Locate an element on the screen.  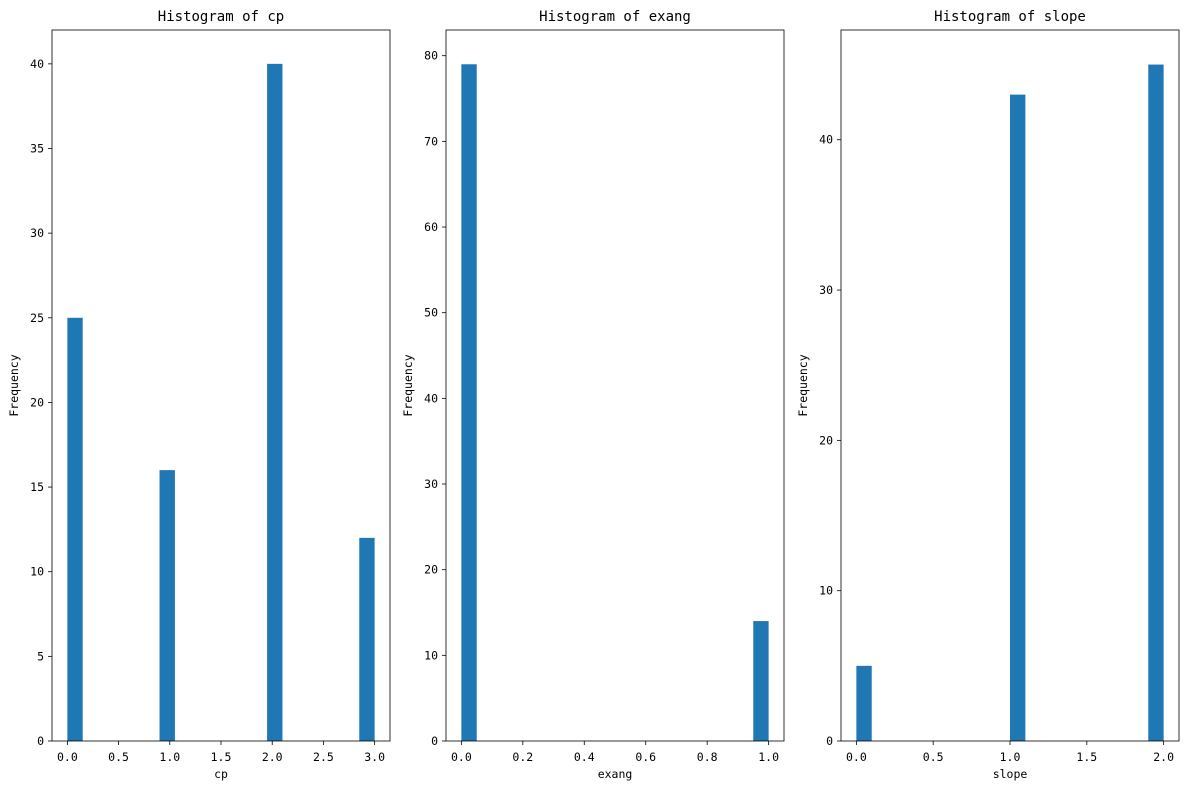
chart-title: Histogram of slope is located at coordinates (1010, 17).